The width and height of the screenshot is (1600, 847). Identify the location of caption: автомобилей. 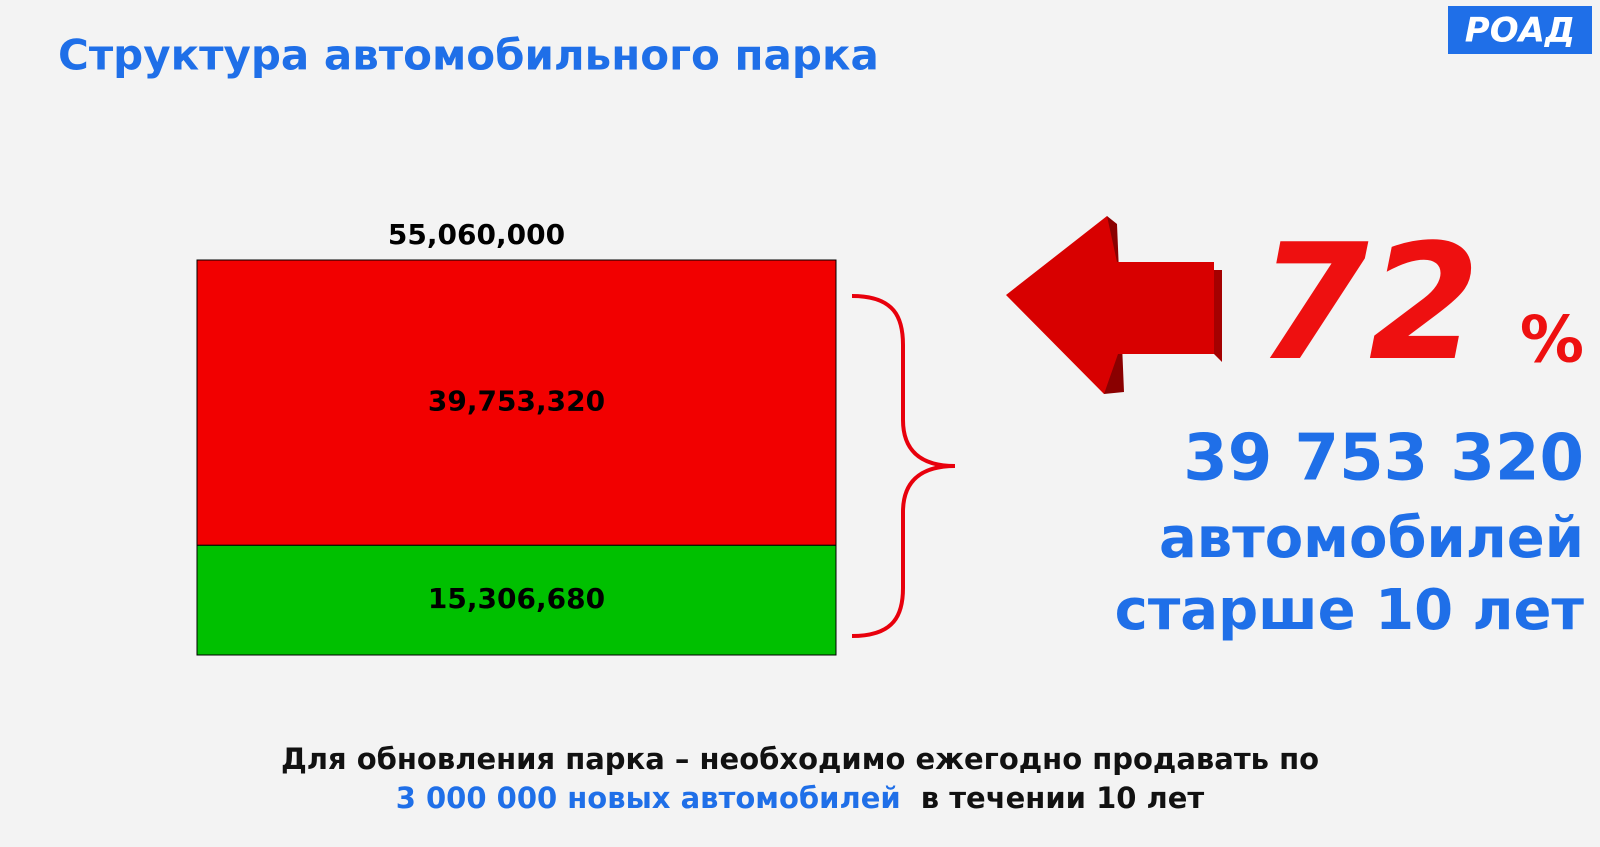
(1371, 538).